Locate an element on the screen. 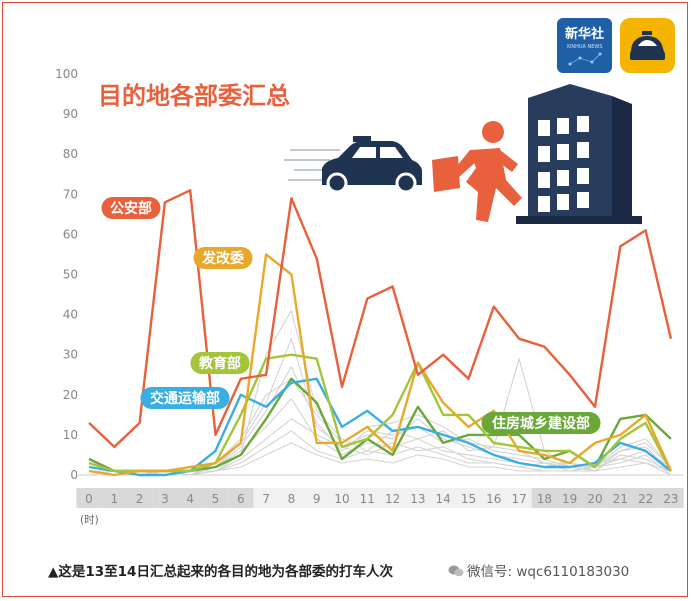 This screenshot has height=601, width=692. callout-label: 交通运输部 is located at coordinates (185, 398).